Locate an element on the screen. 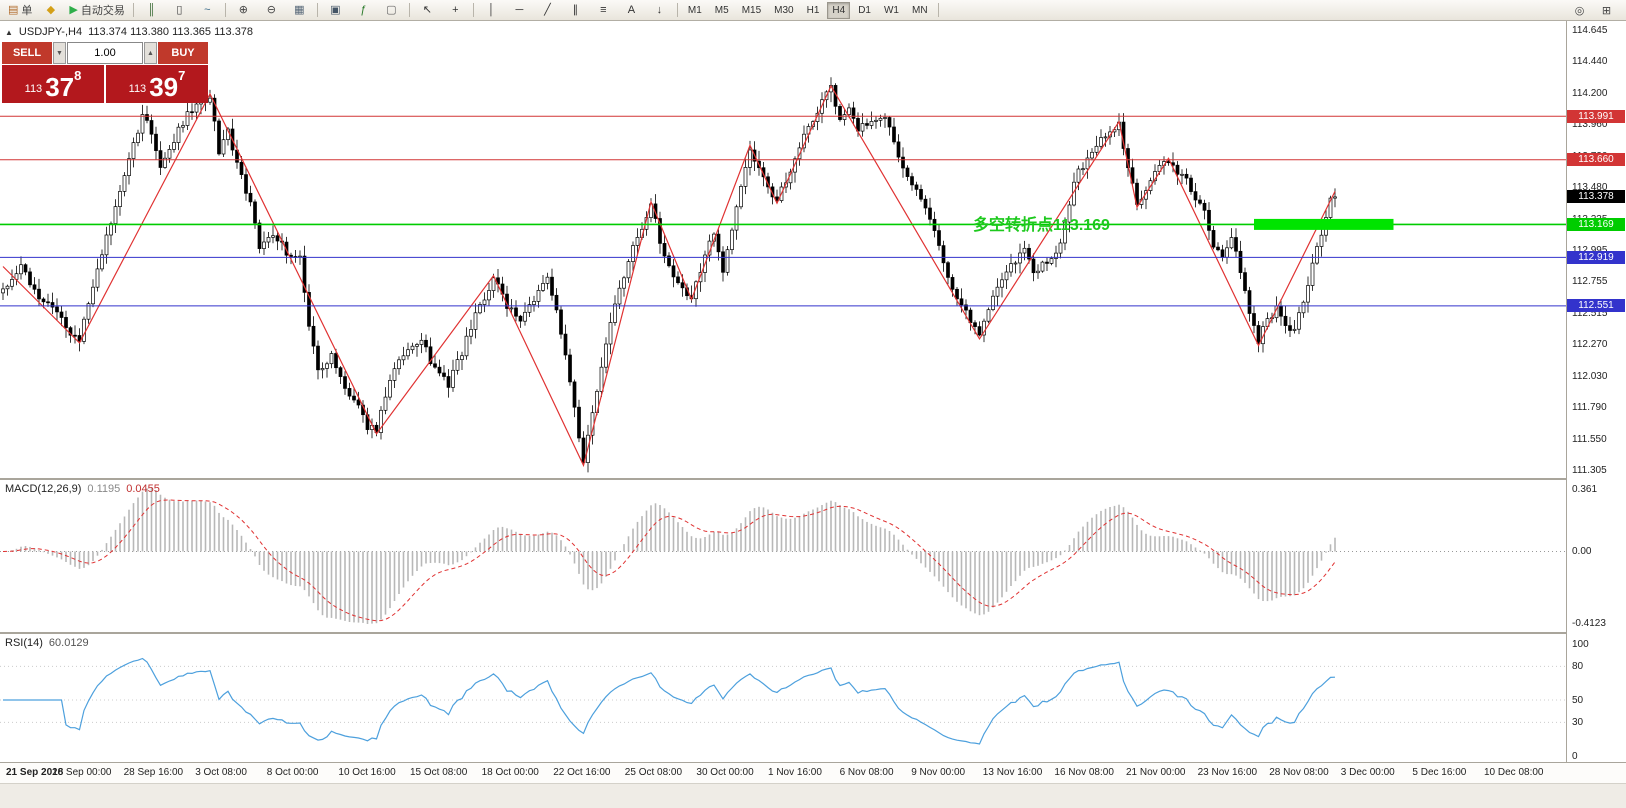 Image resolution: width=1626 pixels, height=808 pixels. arrows-icon: ↓ is located at coordinates (659, 9).